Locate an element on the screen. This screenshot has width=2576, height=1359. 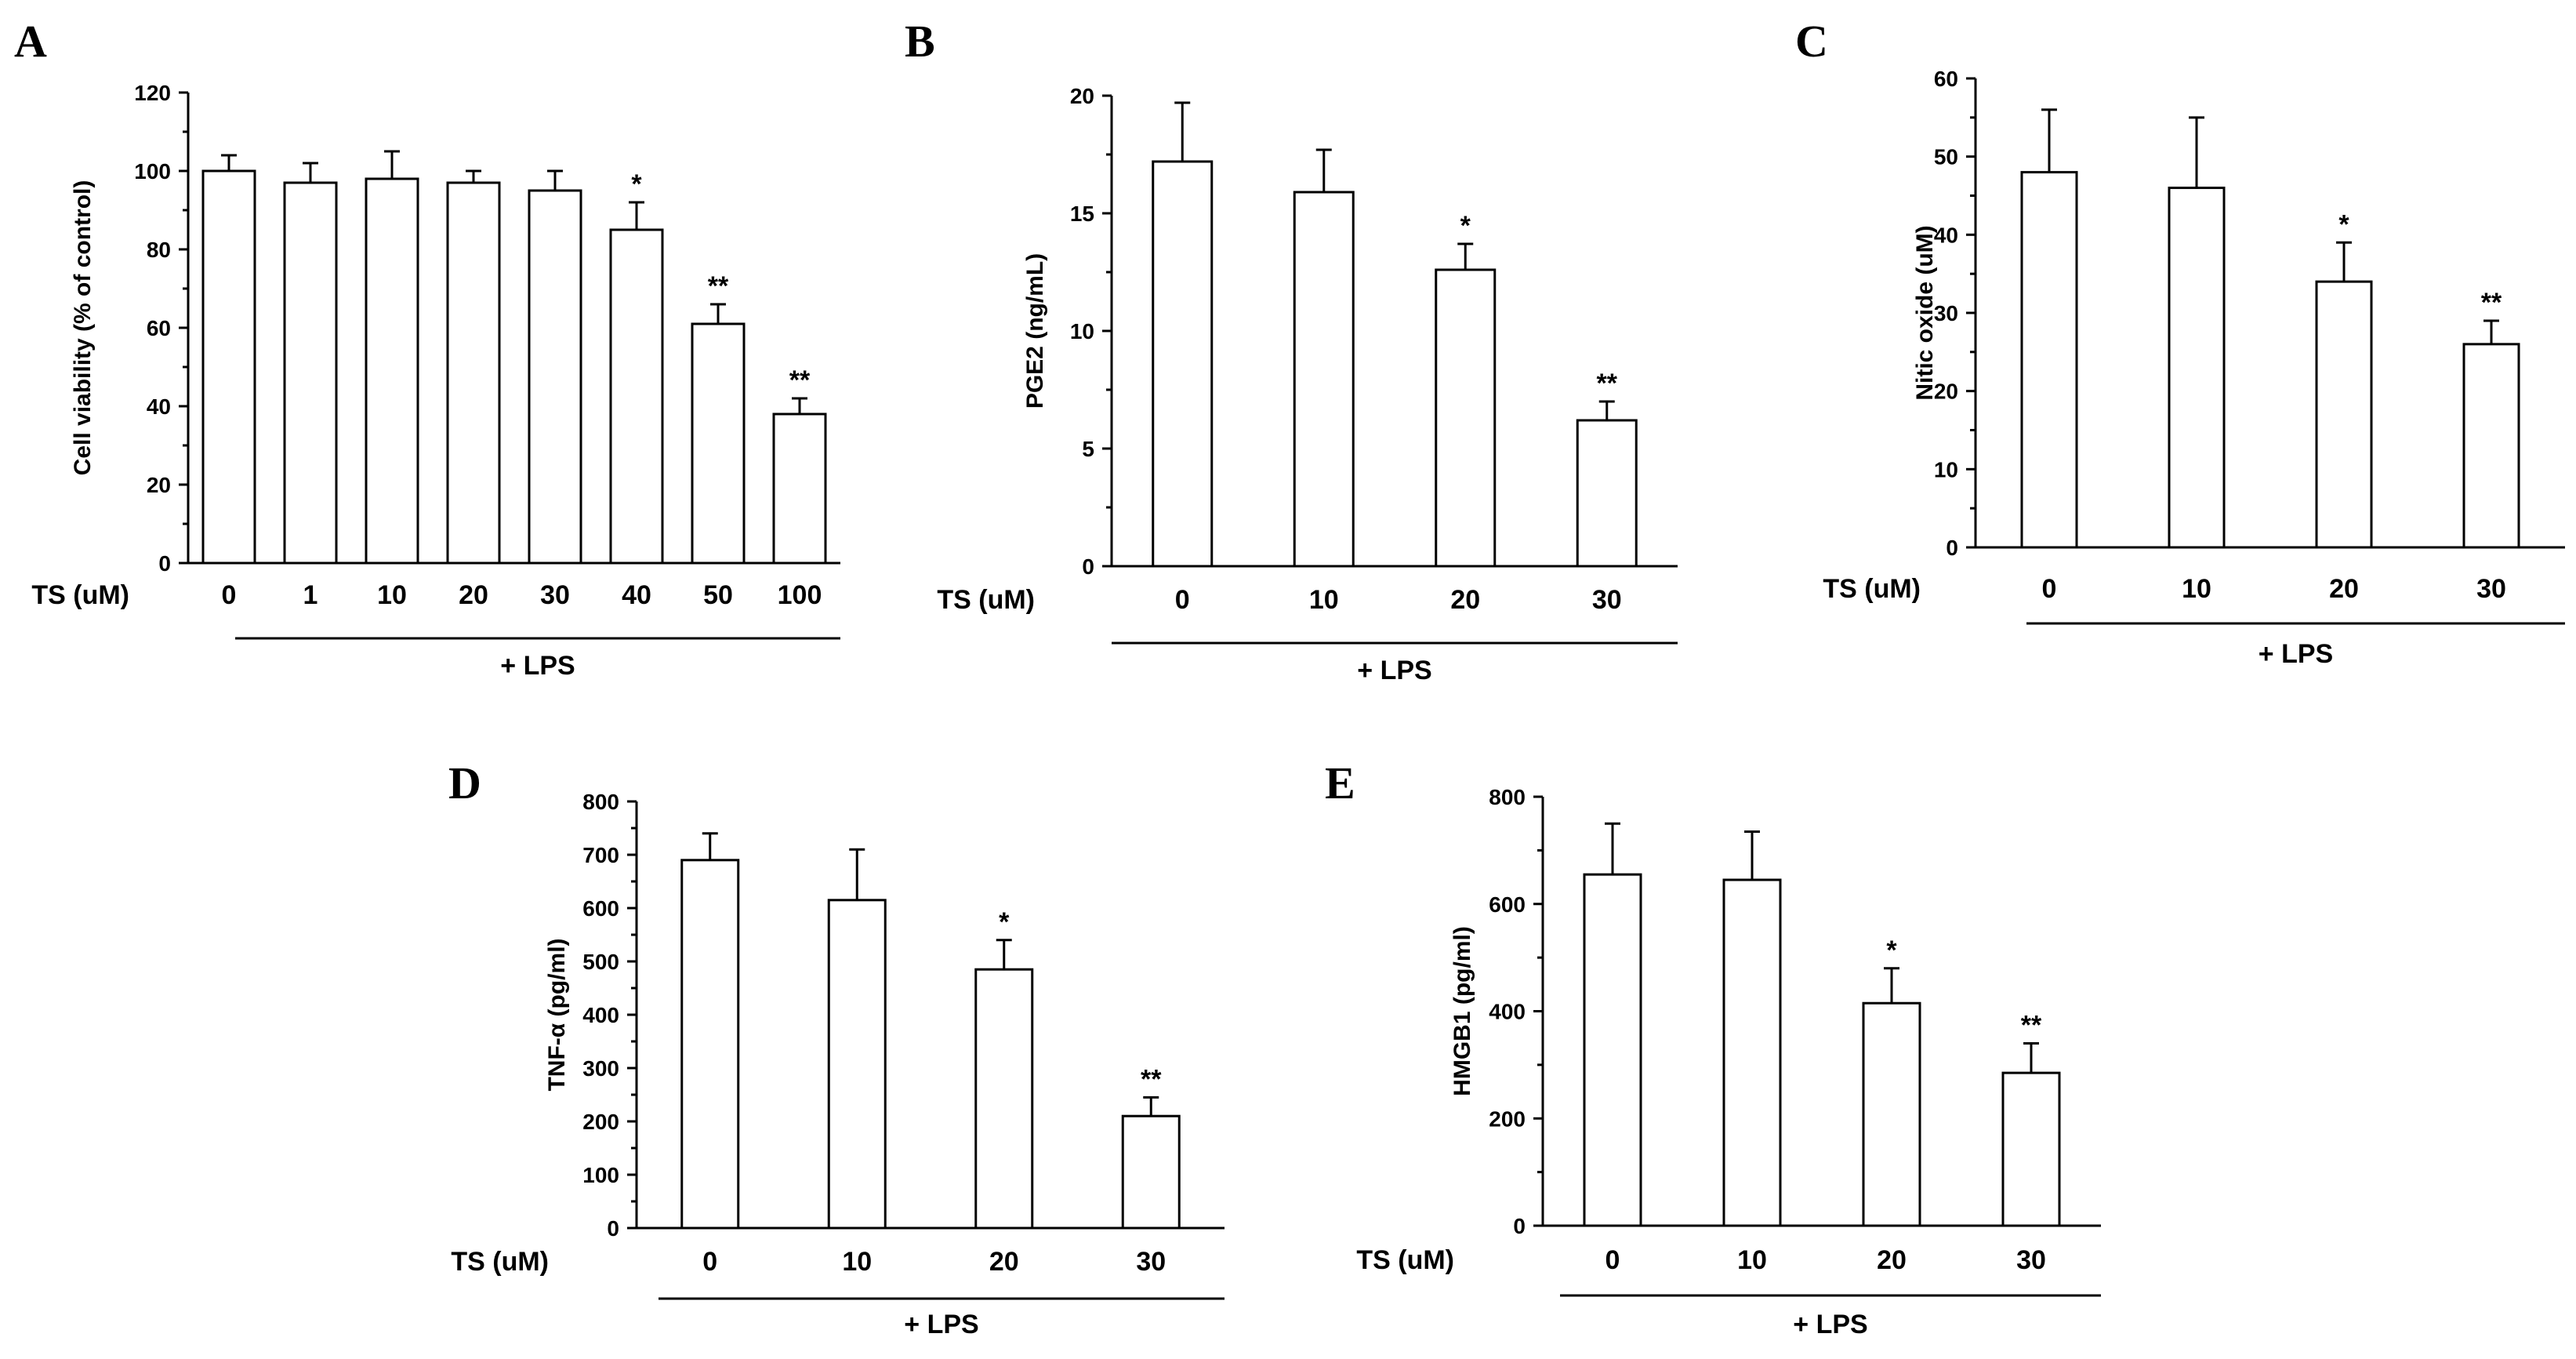
y-axis-label-a: Cell viability (% of control) is located at coordinates (83, 328).